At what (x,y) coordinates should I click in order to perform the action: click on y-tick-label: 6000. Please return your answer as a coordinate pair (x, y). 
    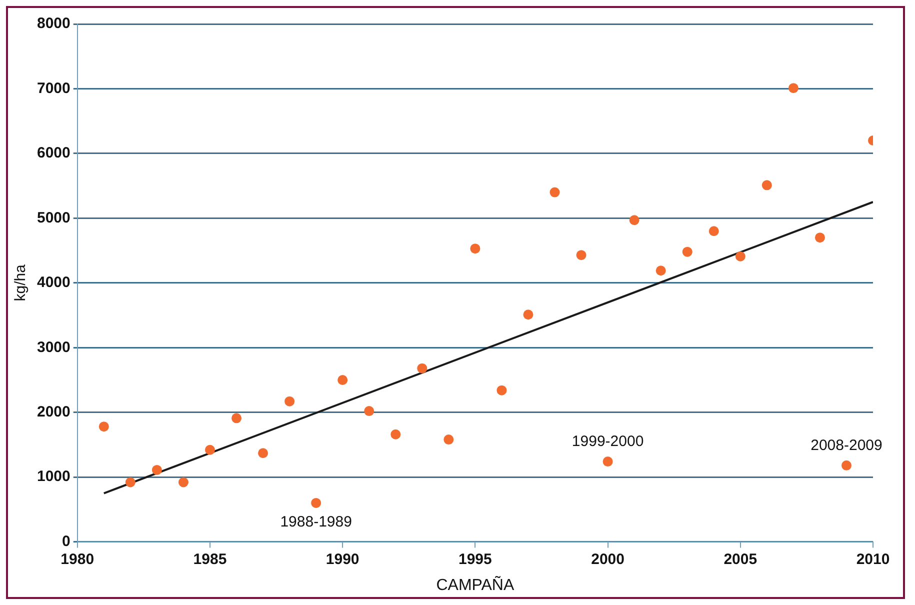
    Looking at the image, I should click on (53, 153).